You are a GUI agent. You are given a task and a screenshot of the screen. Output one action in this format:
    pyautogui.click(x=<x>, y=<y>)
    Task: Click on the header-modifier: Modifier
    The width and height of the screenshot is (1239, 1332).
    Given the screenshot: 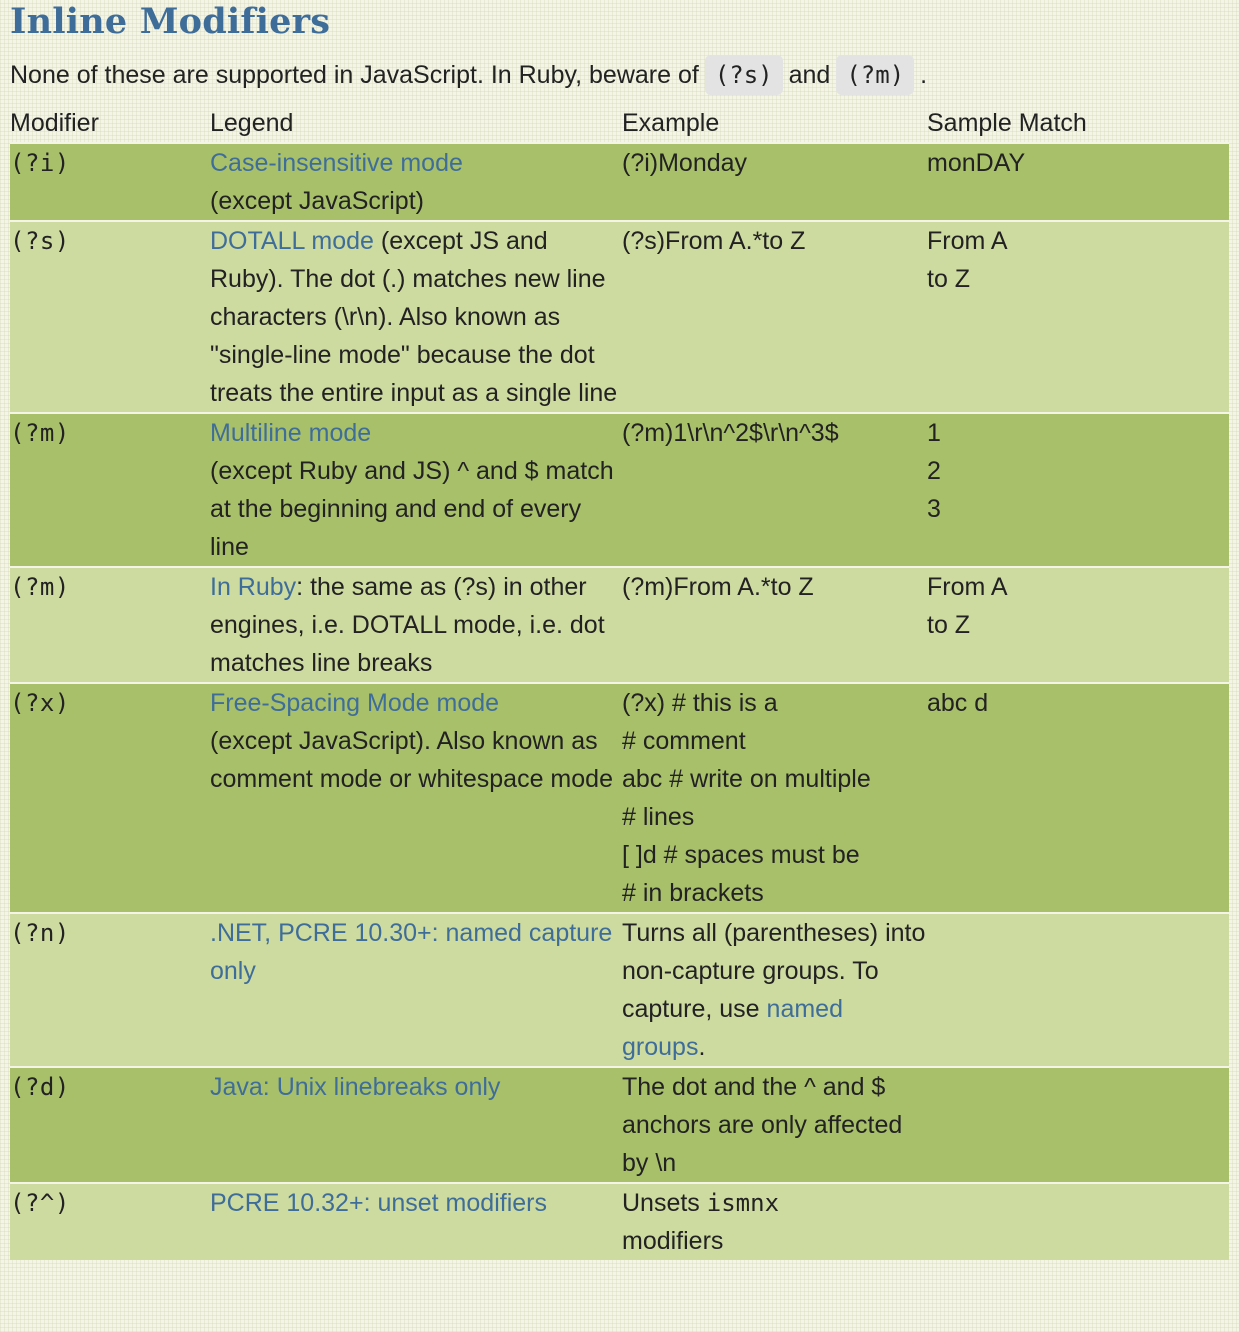 What is the action you would take?
    pyautogui.click(x=54, y=123)
    